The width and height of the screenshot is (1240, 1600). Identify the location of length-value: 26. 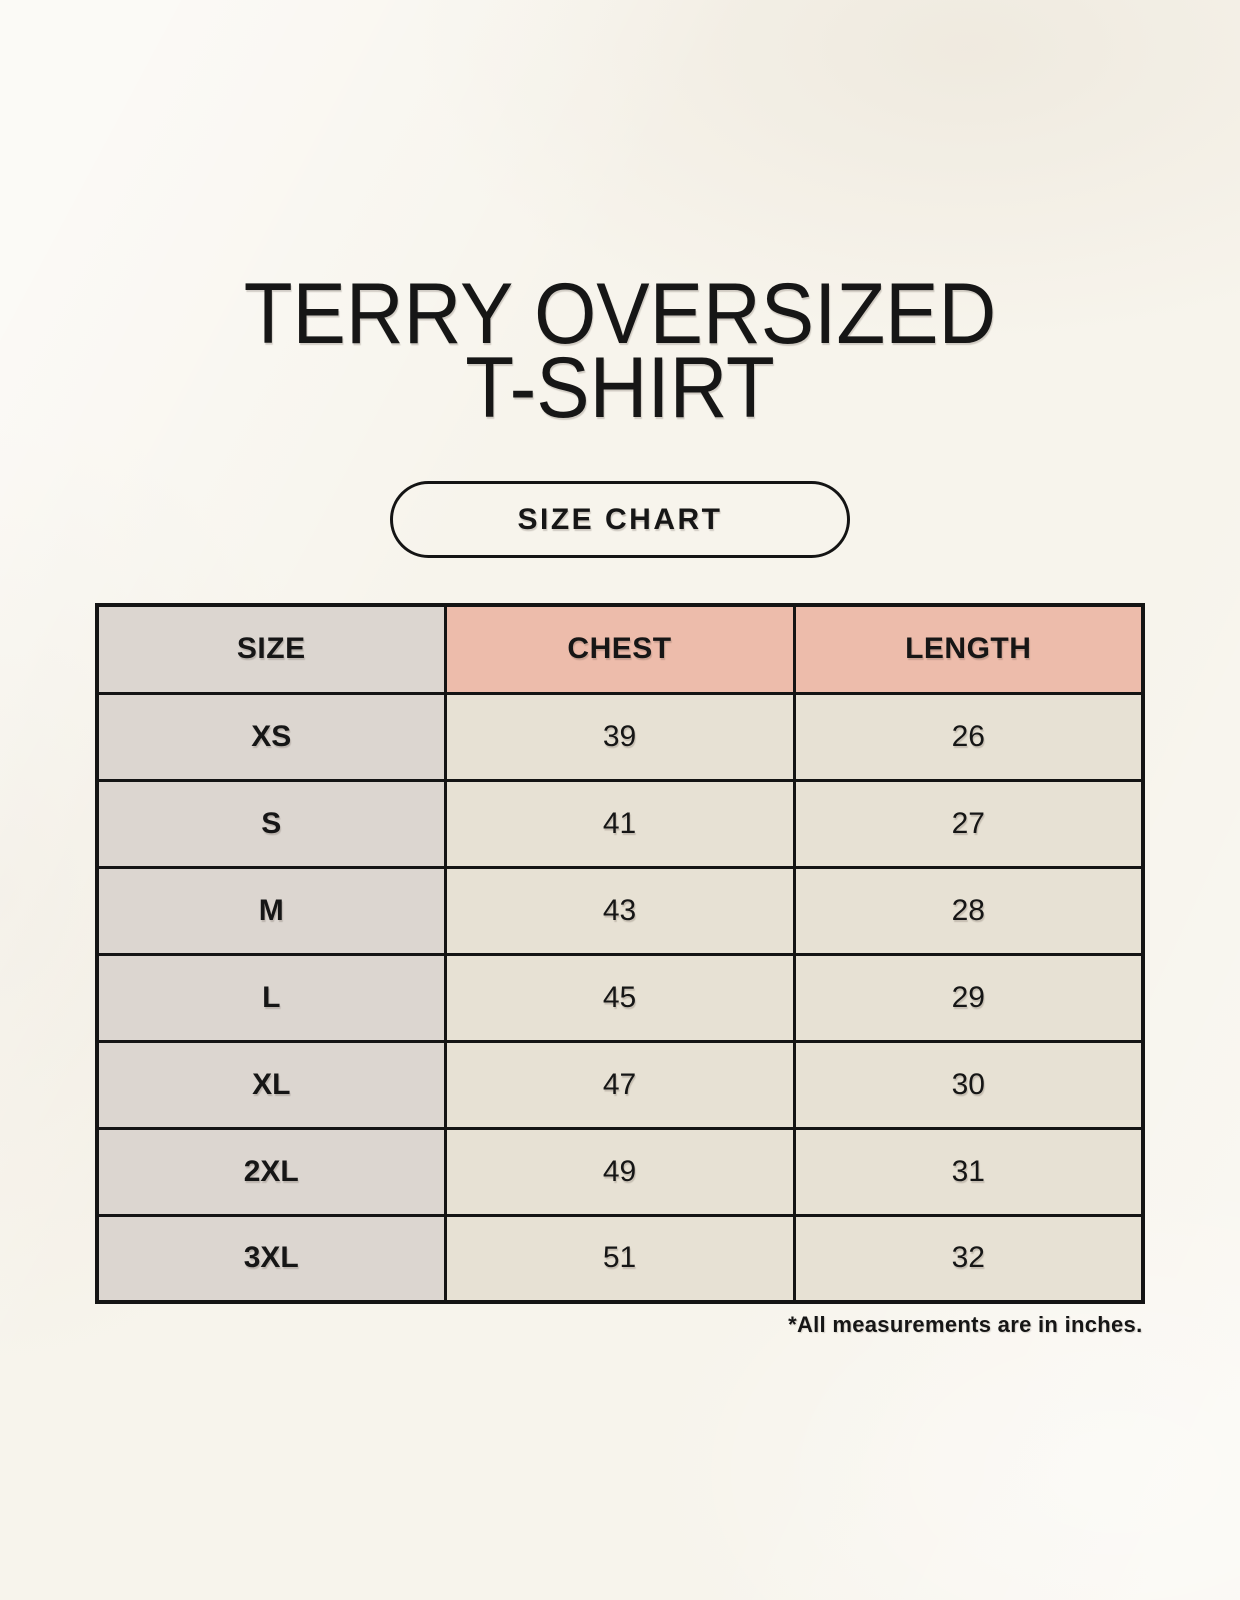
(968, 736).